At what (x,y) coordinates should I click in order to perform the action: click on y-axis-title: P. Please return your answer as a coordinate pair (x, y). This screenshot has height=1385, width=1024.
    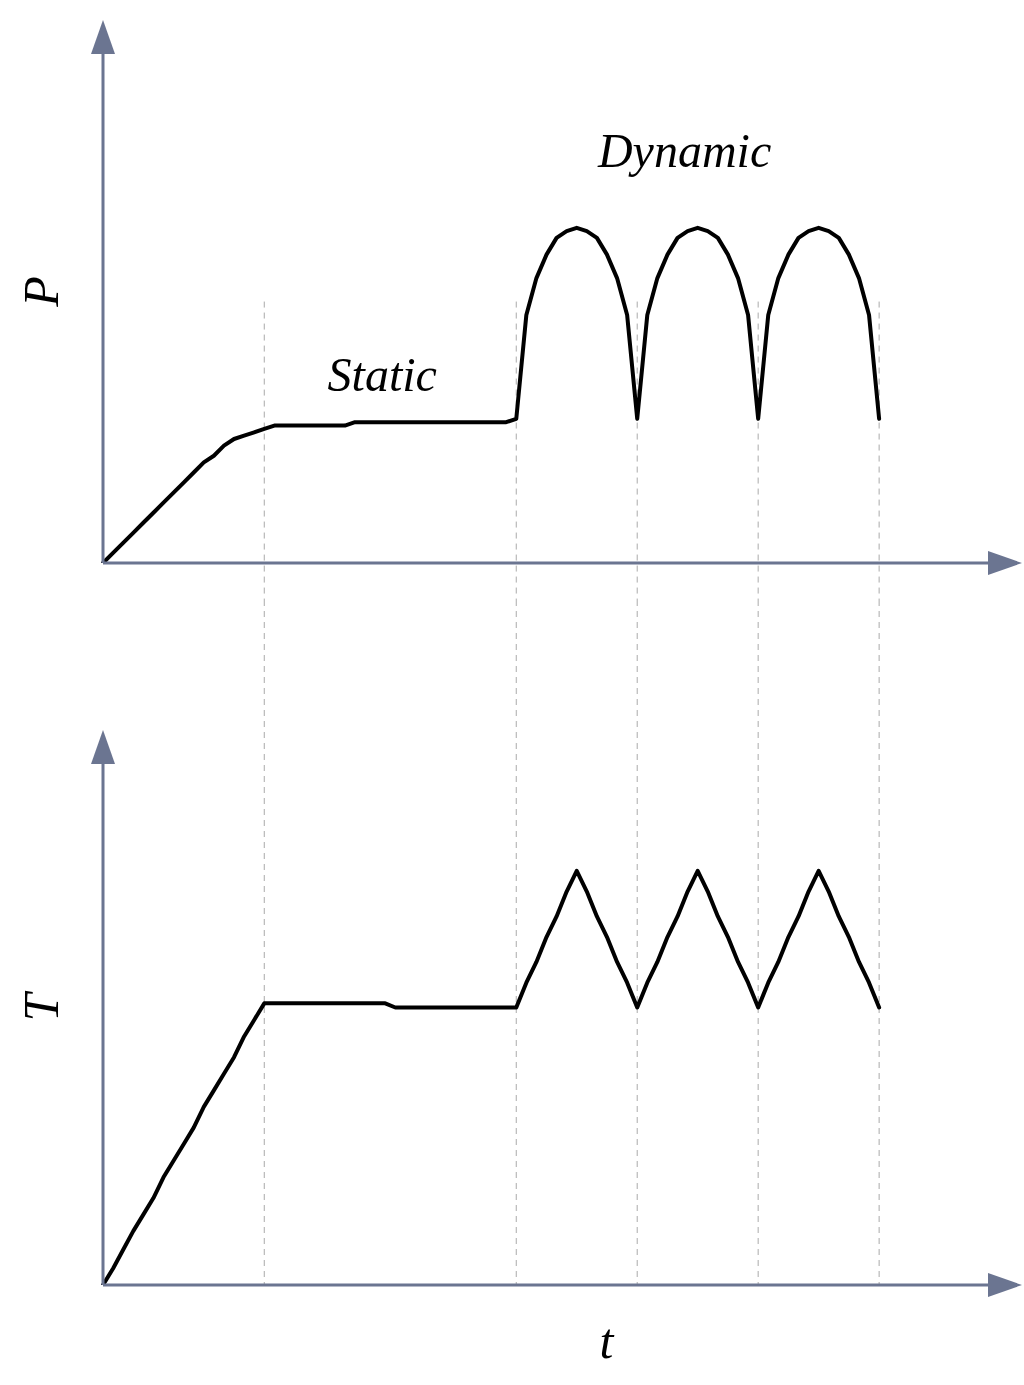
    Looking at the image, I should click on (41, 292).